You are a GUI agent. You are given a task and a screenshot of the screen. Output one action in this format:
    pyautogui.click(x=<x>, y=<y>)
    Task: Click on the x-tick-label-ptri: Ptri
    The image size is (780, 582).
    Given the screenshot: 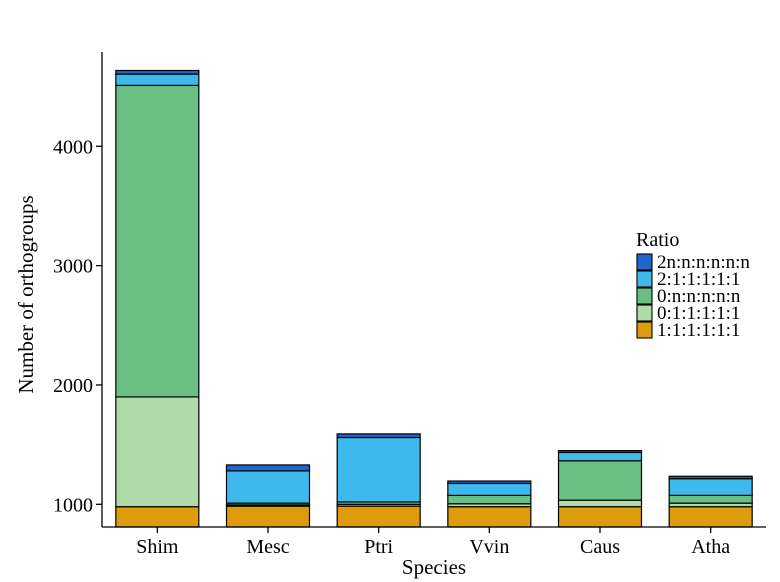 What is the action you would take?
    pyautogui.click(x=378, y=547)
    